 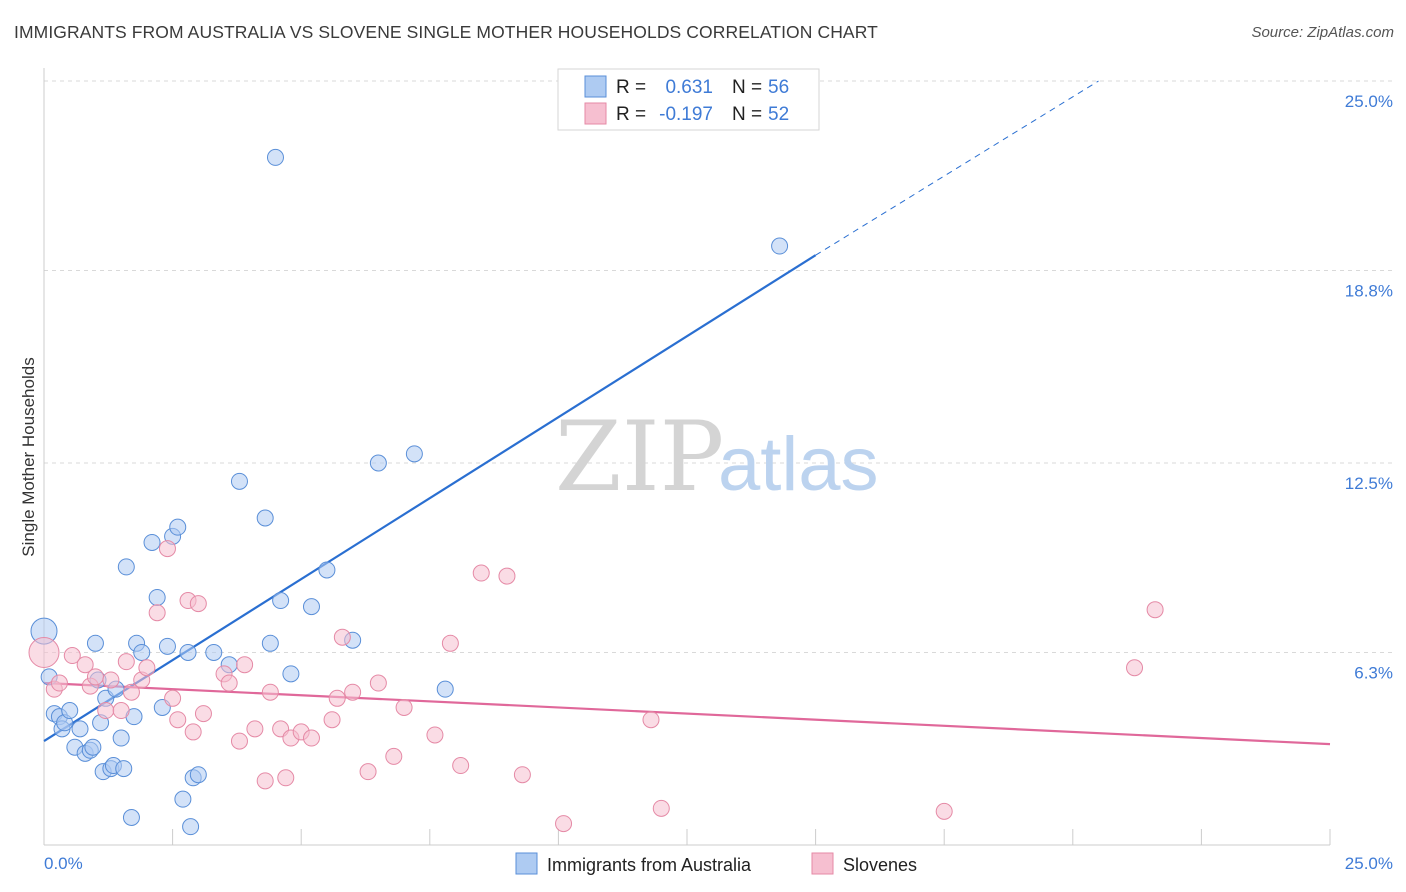 I want to click on legend: R = 0.631 N = 56 R = -0.197 N = 52, so click(x=688, y=99).